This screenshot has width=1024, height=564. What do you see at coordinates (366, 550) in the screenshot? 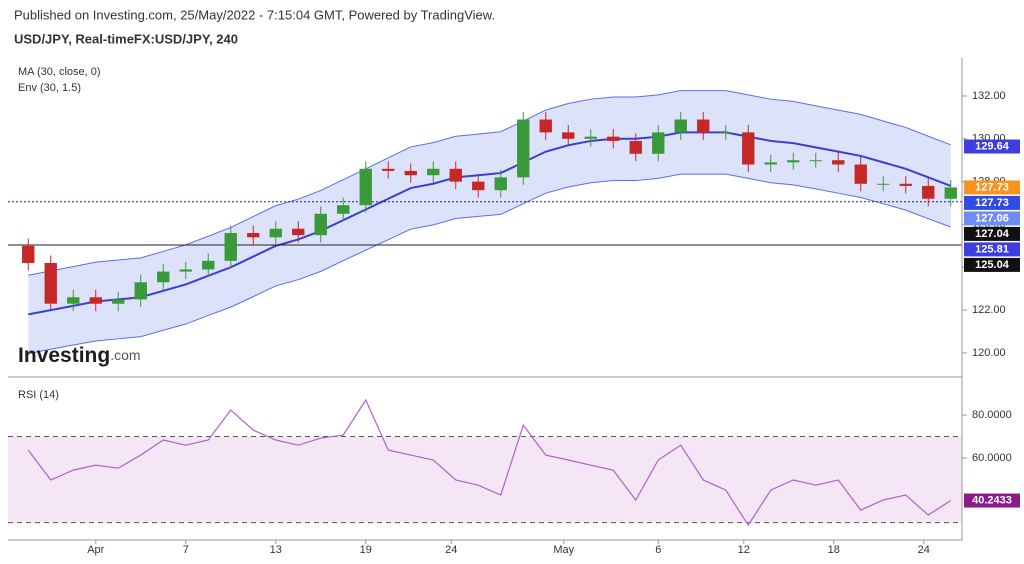
I see `x-tick-label: 19` at bounding box center [366, 550].